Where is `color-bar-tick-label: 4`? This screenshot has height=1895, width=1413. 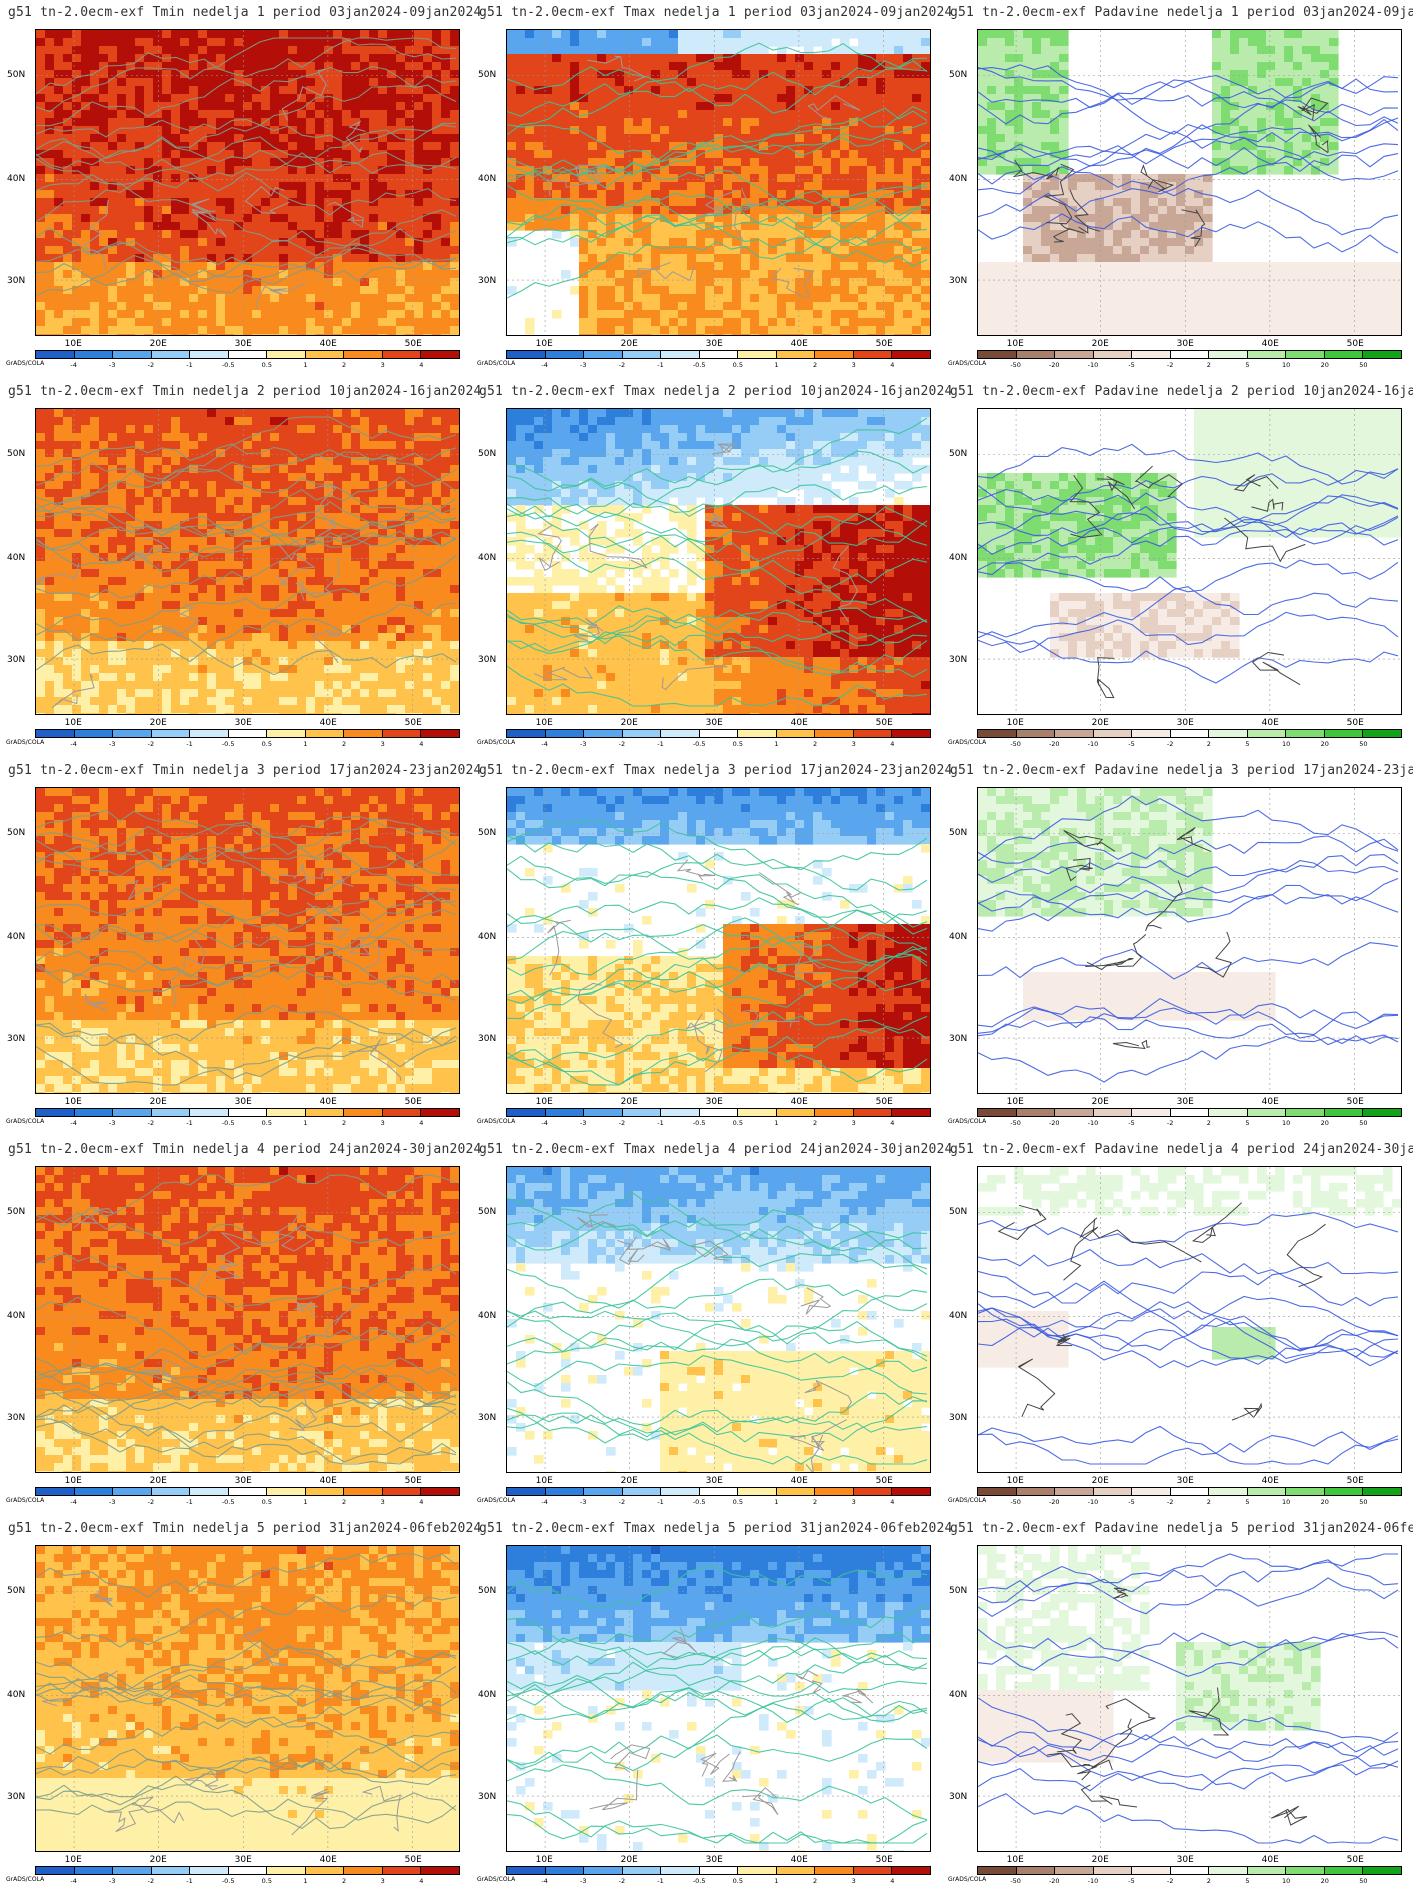
color-bar-tick-label: 4 is located at coordinates (421, 1502).